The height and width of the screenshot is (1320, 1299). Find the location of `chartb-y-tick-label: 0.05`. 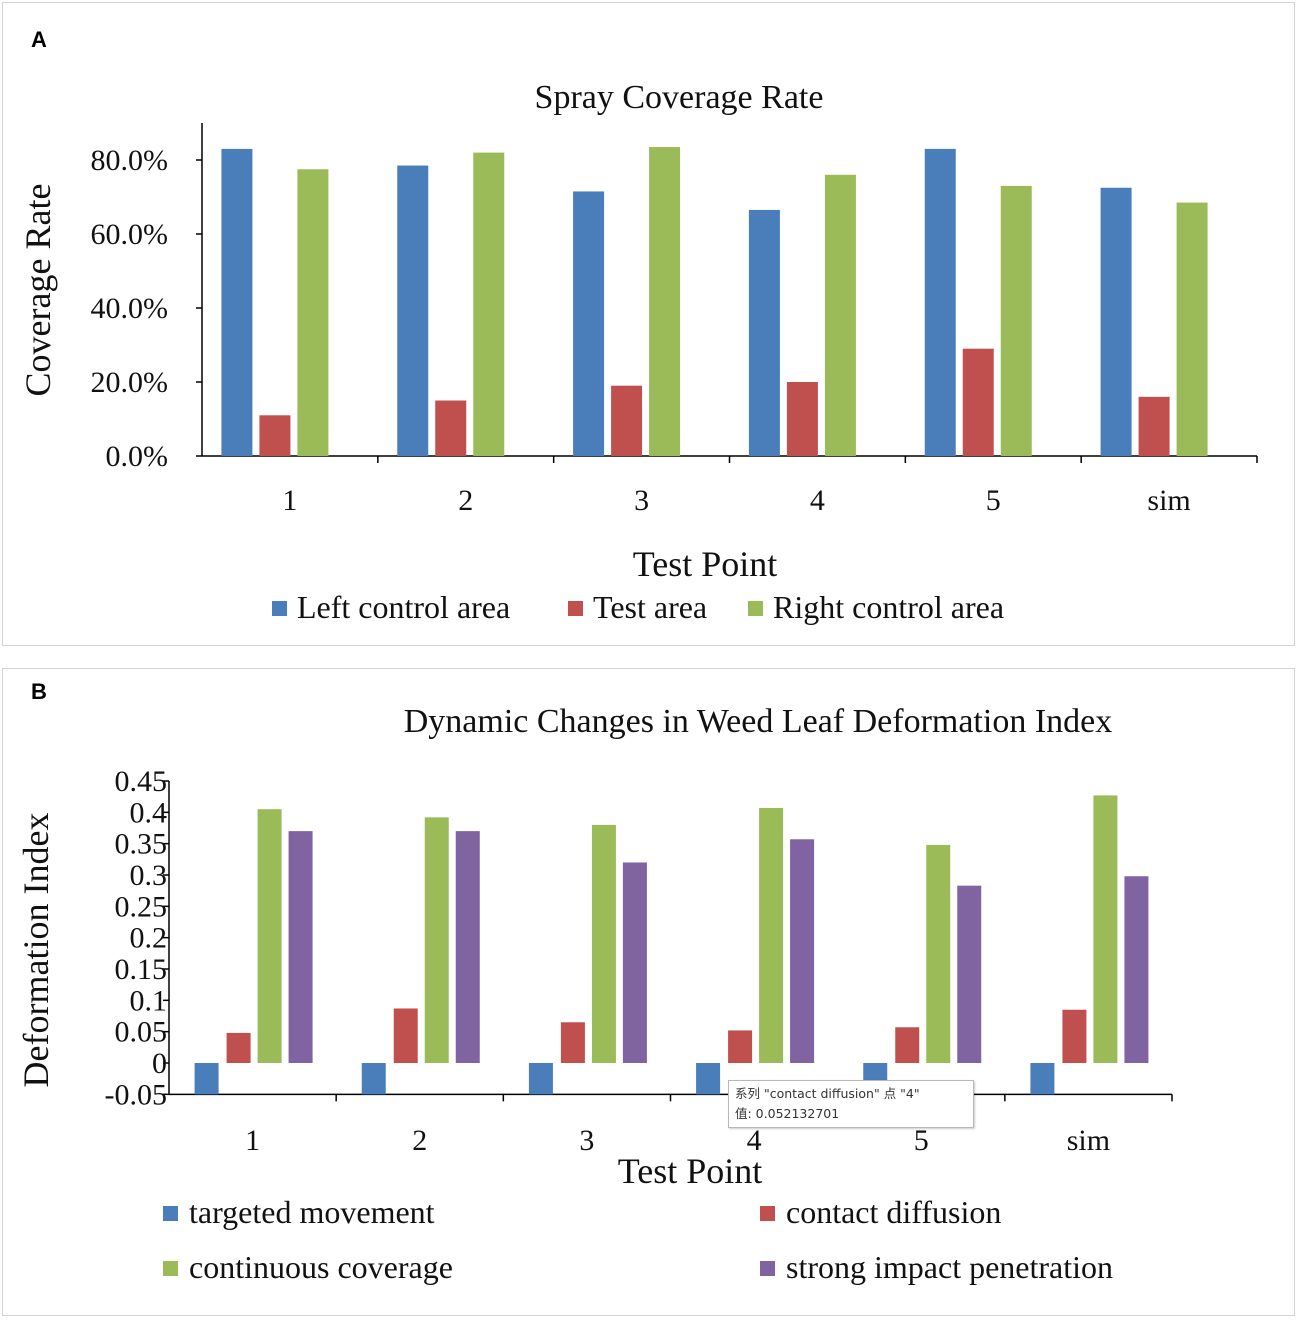

chartb-y-tick-label: 0.05 is located at coordinates (141, 1032).